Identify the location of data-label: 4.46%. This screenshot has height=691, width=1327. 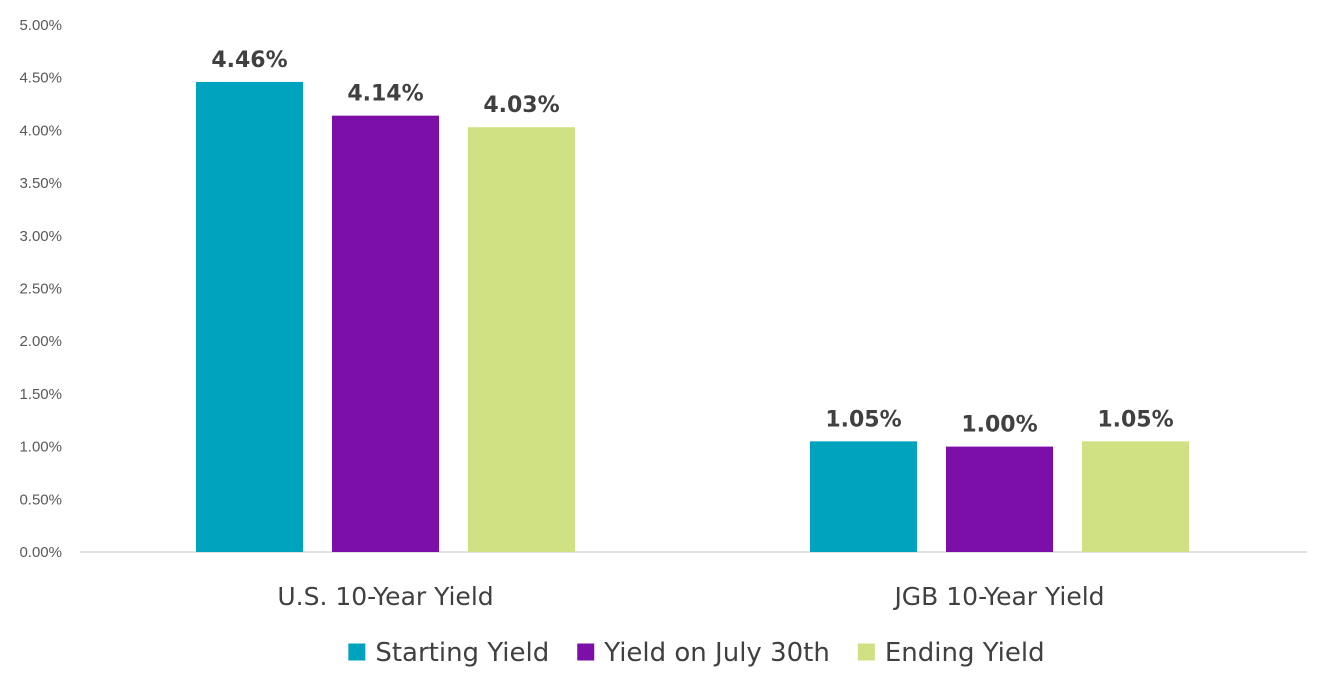
(249, 60).